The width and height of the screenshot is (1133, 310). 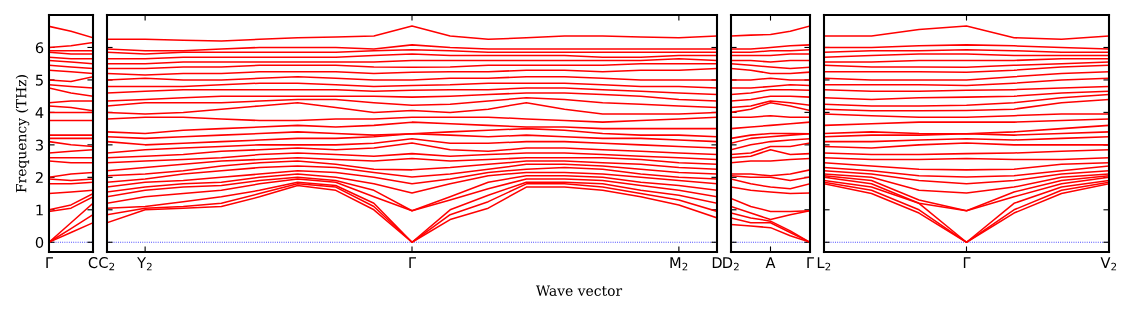 I want to click on y-tick-label: 5, so click(x=39, y=80).